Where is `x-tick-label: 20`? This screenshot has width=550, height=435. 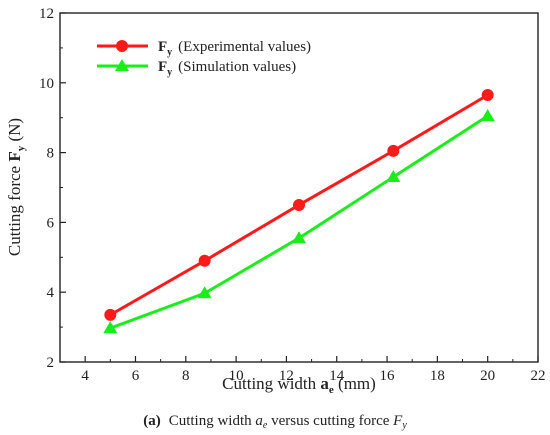
x-tick-label: 20 is located at coordinates (487, 376).